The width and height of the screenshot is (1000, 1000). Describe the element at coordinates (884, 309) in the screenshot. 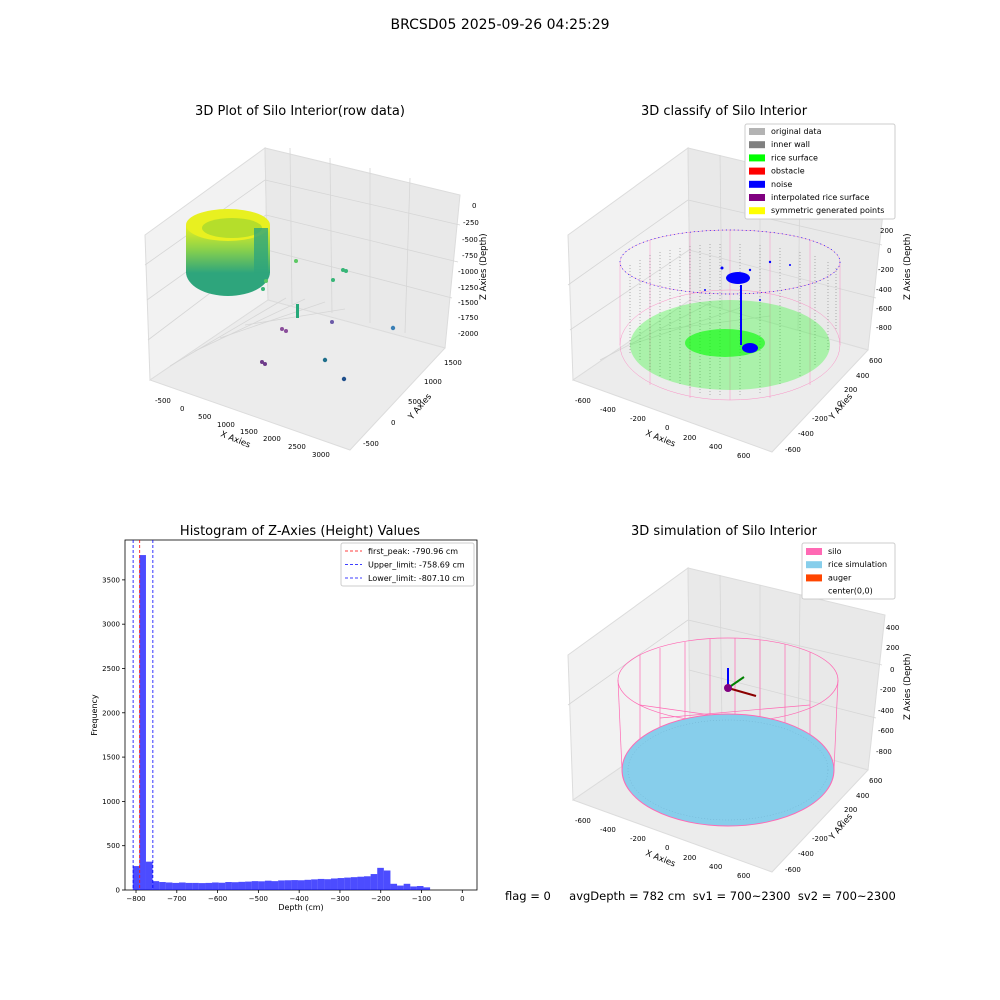

I see `classify-ztick: -600` at that location.